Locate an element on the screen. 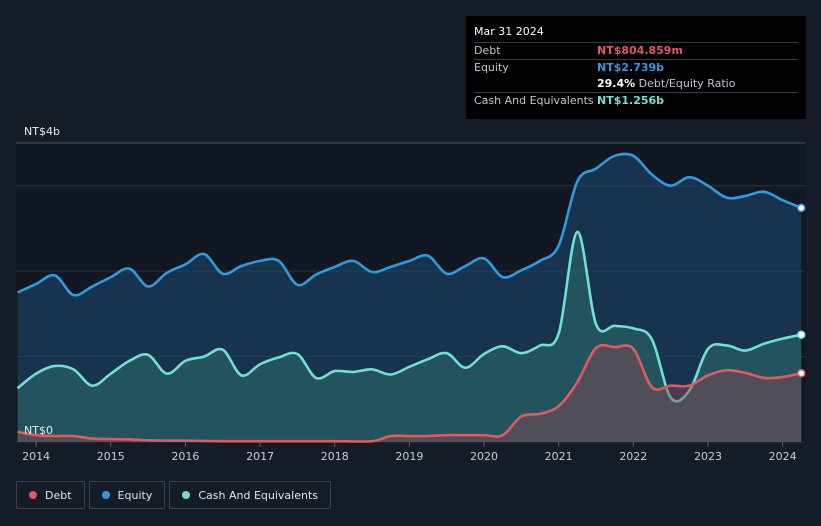  x-tick-label: 2022 is located at coordinates (633, 456).